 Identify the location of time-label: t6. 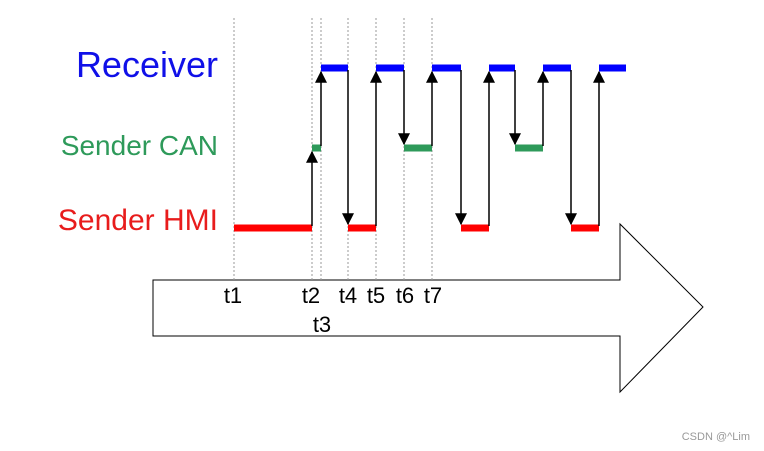
(405, 295).